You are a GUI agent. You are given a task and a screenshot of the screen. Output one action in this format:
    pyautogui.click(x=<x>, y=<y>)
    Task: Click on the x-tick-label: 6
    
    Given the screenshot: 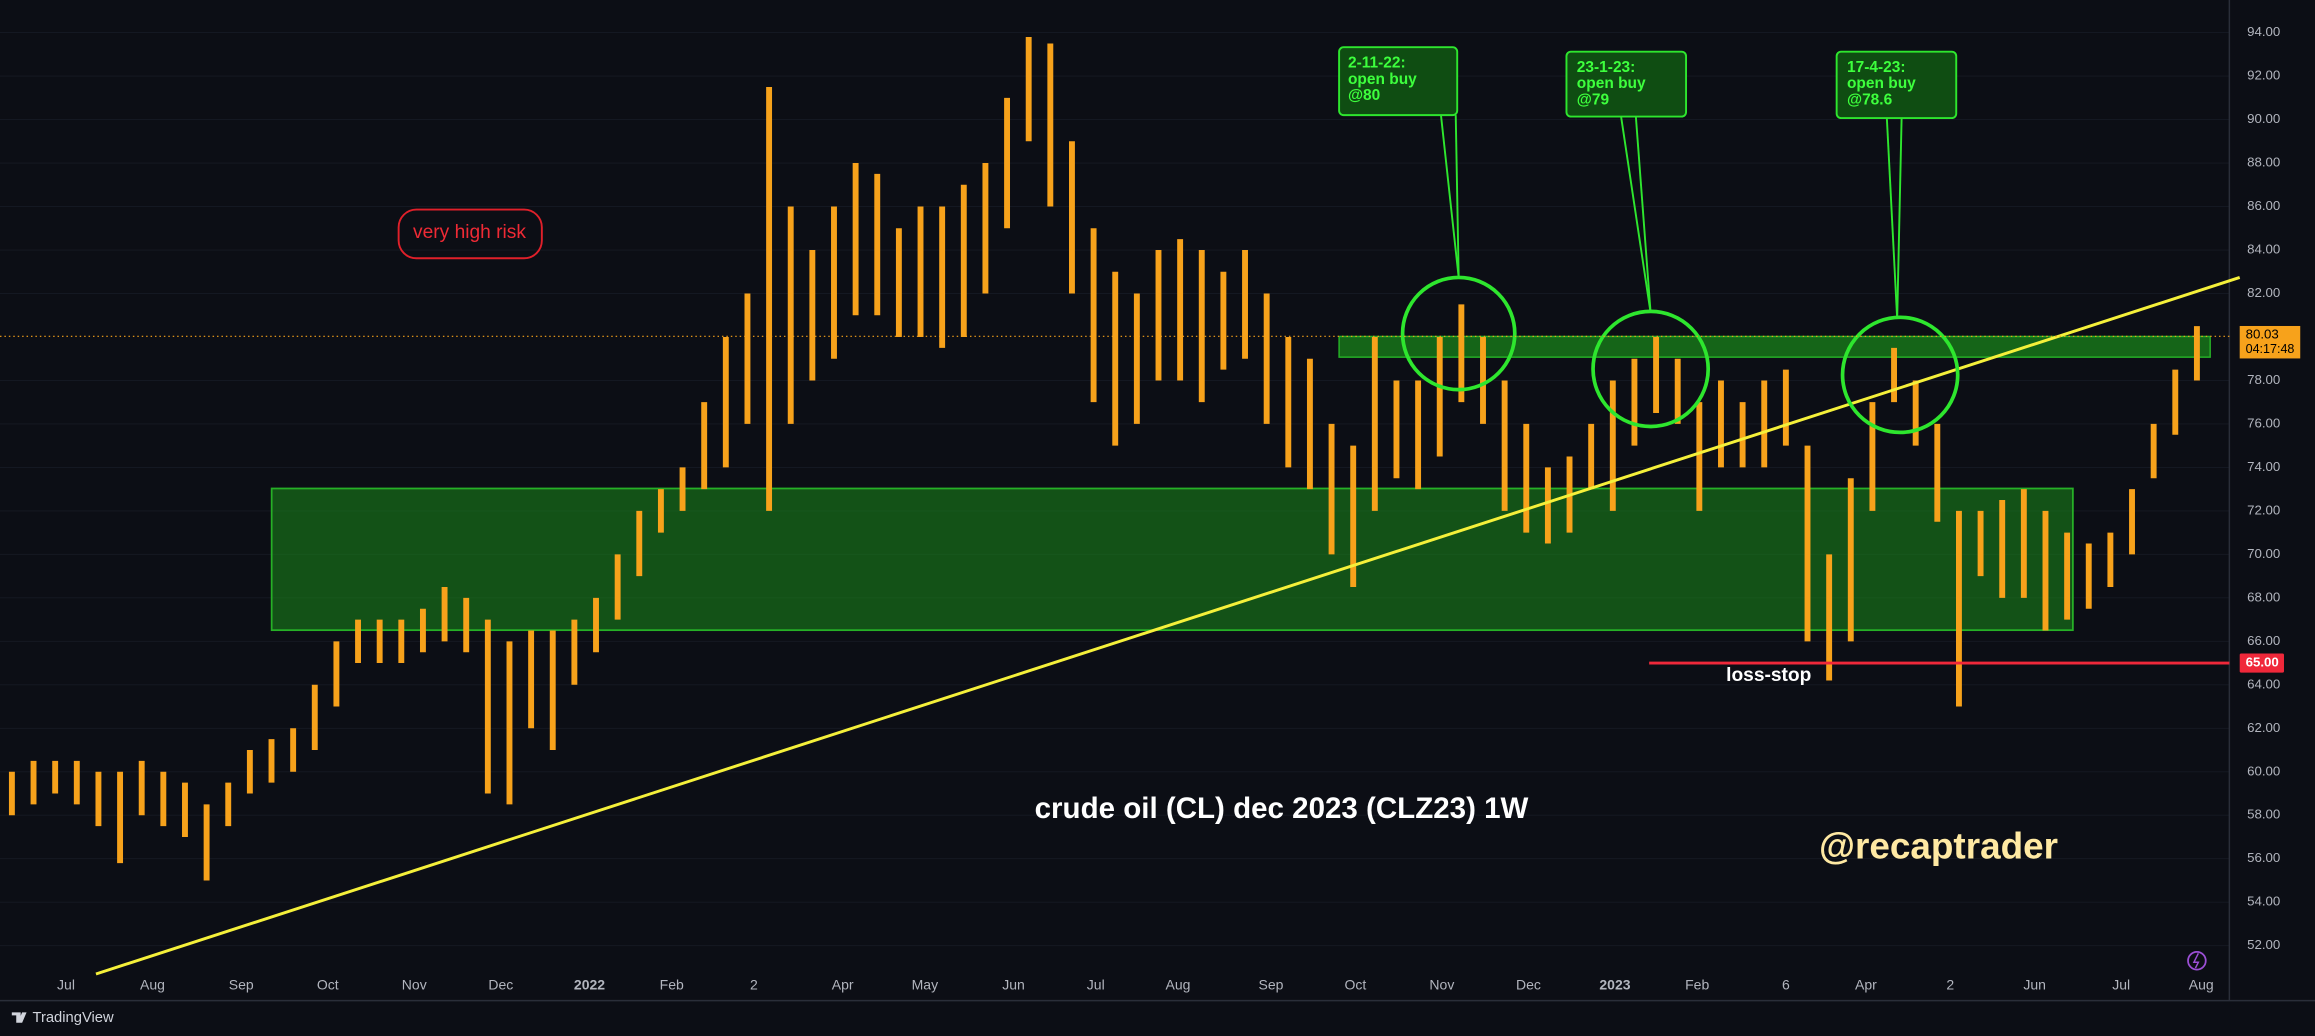 What is the action you would take?
    pyautogui.click(x=1786, y=985)
    